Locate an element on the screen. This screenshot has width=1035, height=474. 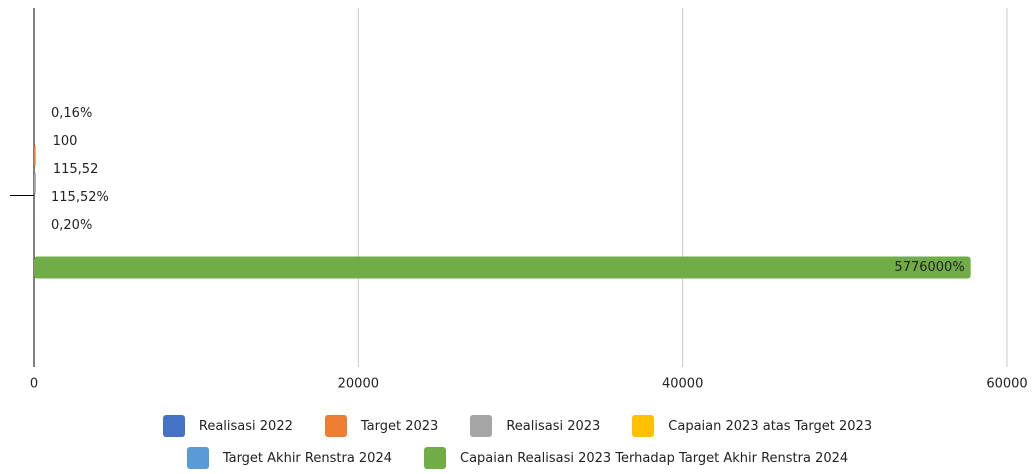
x-tick-label: 60000 is located at coordinates (1006, 384).